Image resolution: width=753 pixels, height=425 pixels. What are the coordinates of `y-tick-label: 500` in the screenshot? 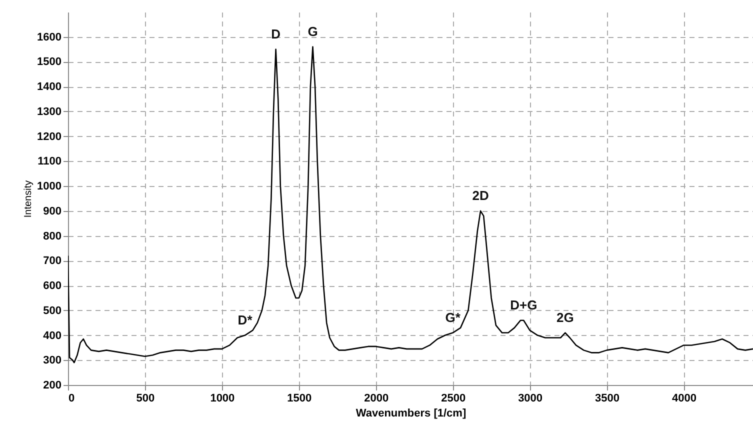 It's located at (52, 310).